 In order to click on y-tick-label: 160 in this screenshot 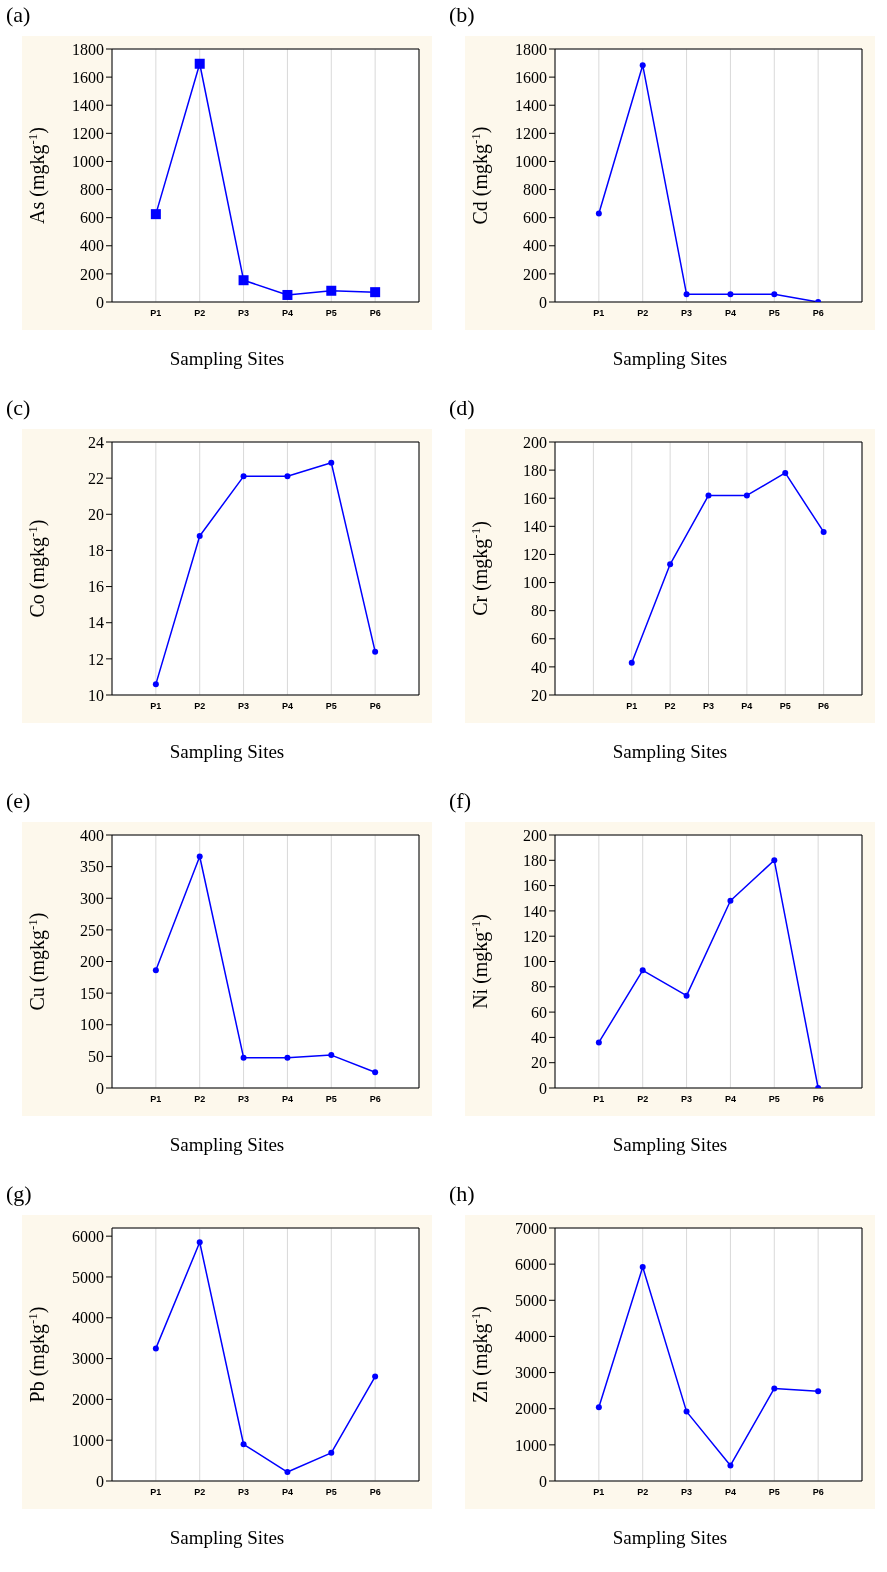, I will do `click(535, 498)`.